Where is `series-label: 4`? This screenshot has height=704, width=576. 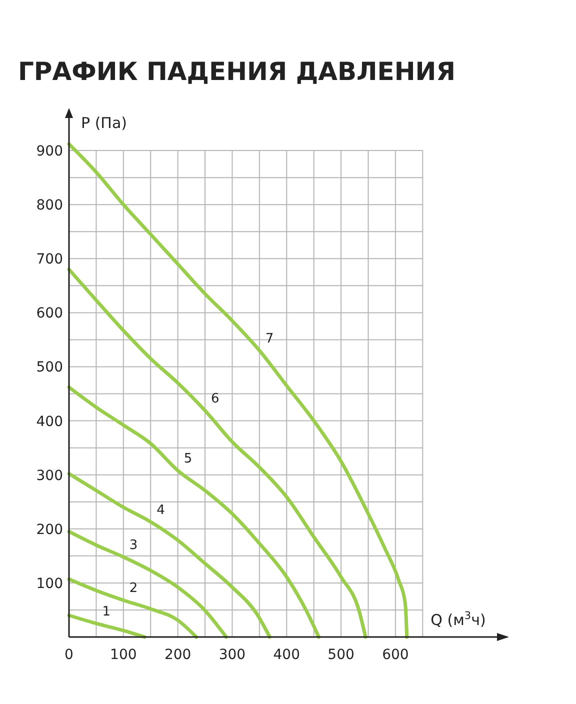
series-label: 4 is located at coordinates (160, 510).